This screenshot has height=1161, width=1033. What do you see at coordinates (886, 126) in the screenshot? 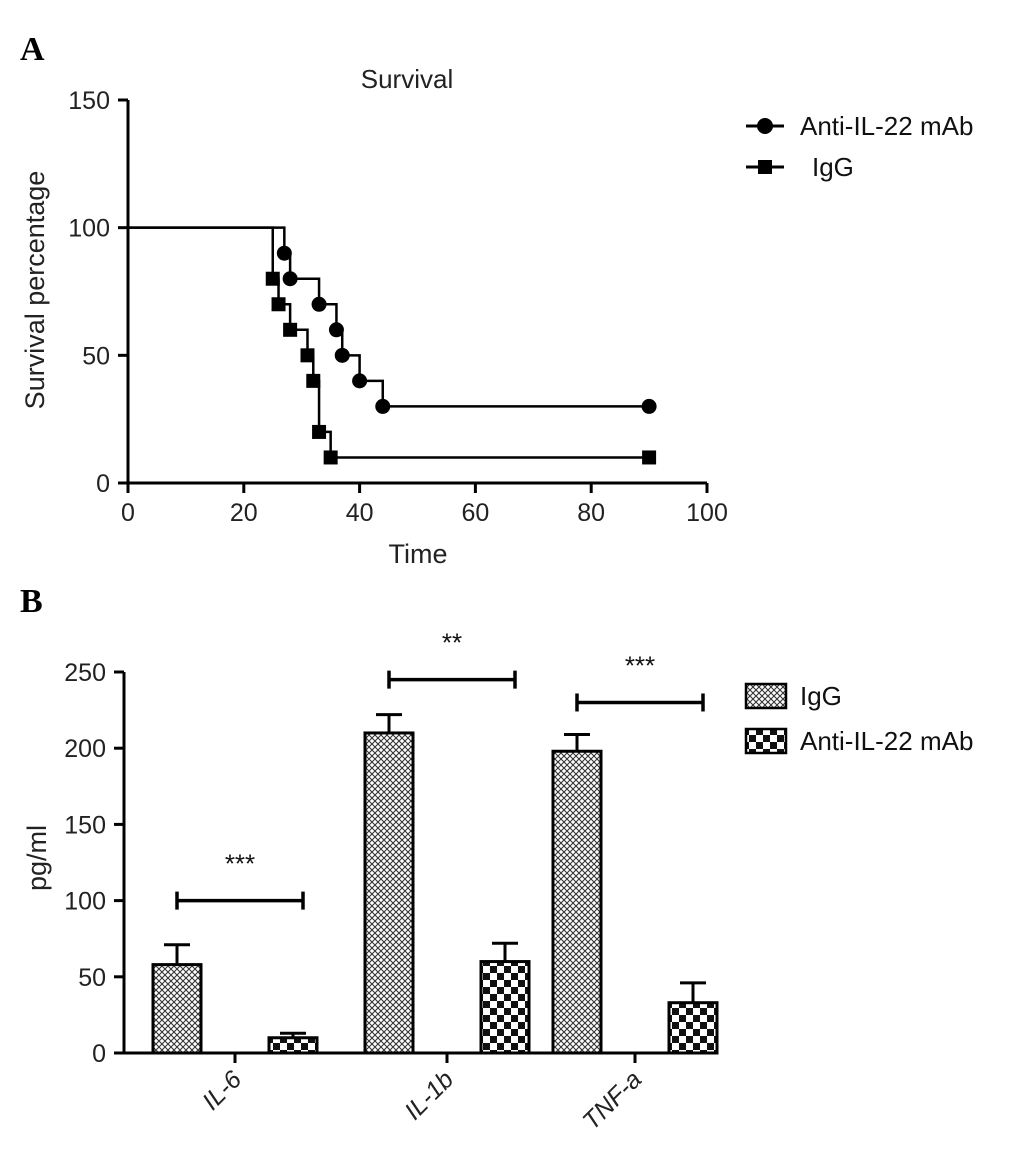
I see `legend-label-anti-il22: Anti-IL-22 mAb` at bounding box center [886, 126].